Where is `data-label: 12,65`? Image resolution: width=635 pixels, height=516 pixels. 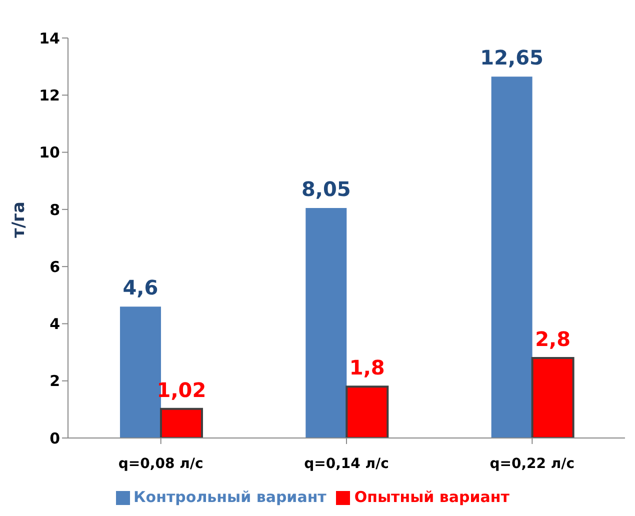 data-label: 12,65 is located at coordinates (512, 58).